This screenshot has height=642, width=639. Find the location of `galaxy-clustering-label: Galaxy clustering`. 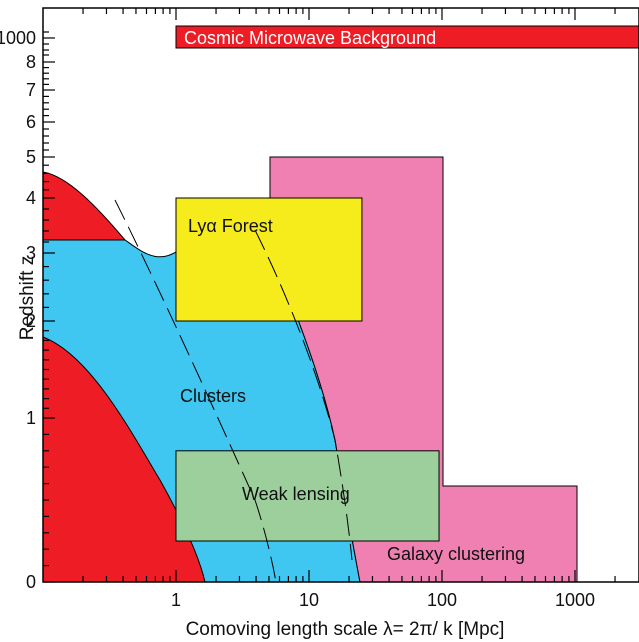

galaxy-clustering-label: Galaxy clustering is located at coordinates (456, 554).